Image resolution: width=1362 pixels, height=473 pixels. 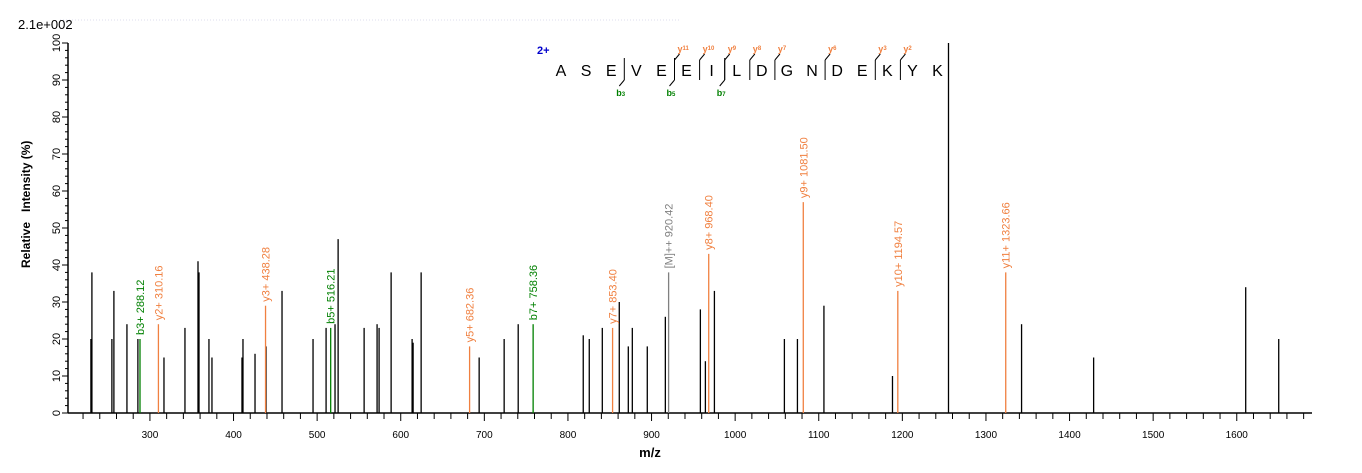 I want to click on y-tick-label: 30, so click(x=57, y=302).